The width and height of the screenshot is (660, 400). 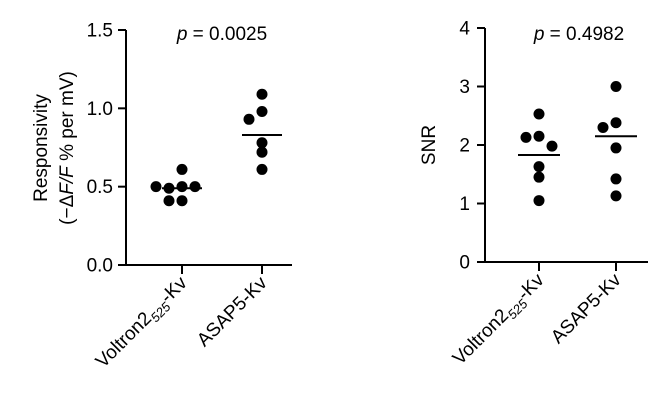 I want to click on y-tick-label: 1.5, so click(x=100, y=31).